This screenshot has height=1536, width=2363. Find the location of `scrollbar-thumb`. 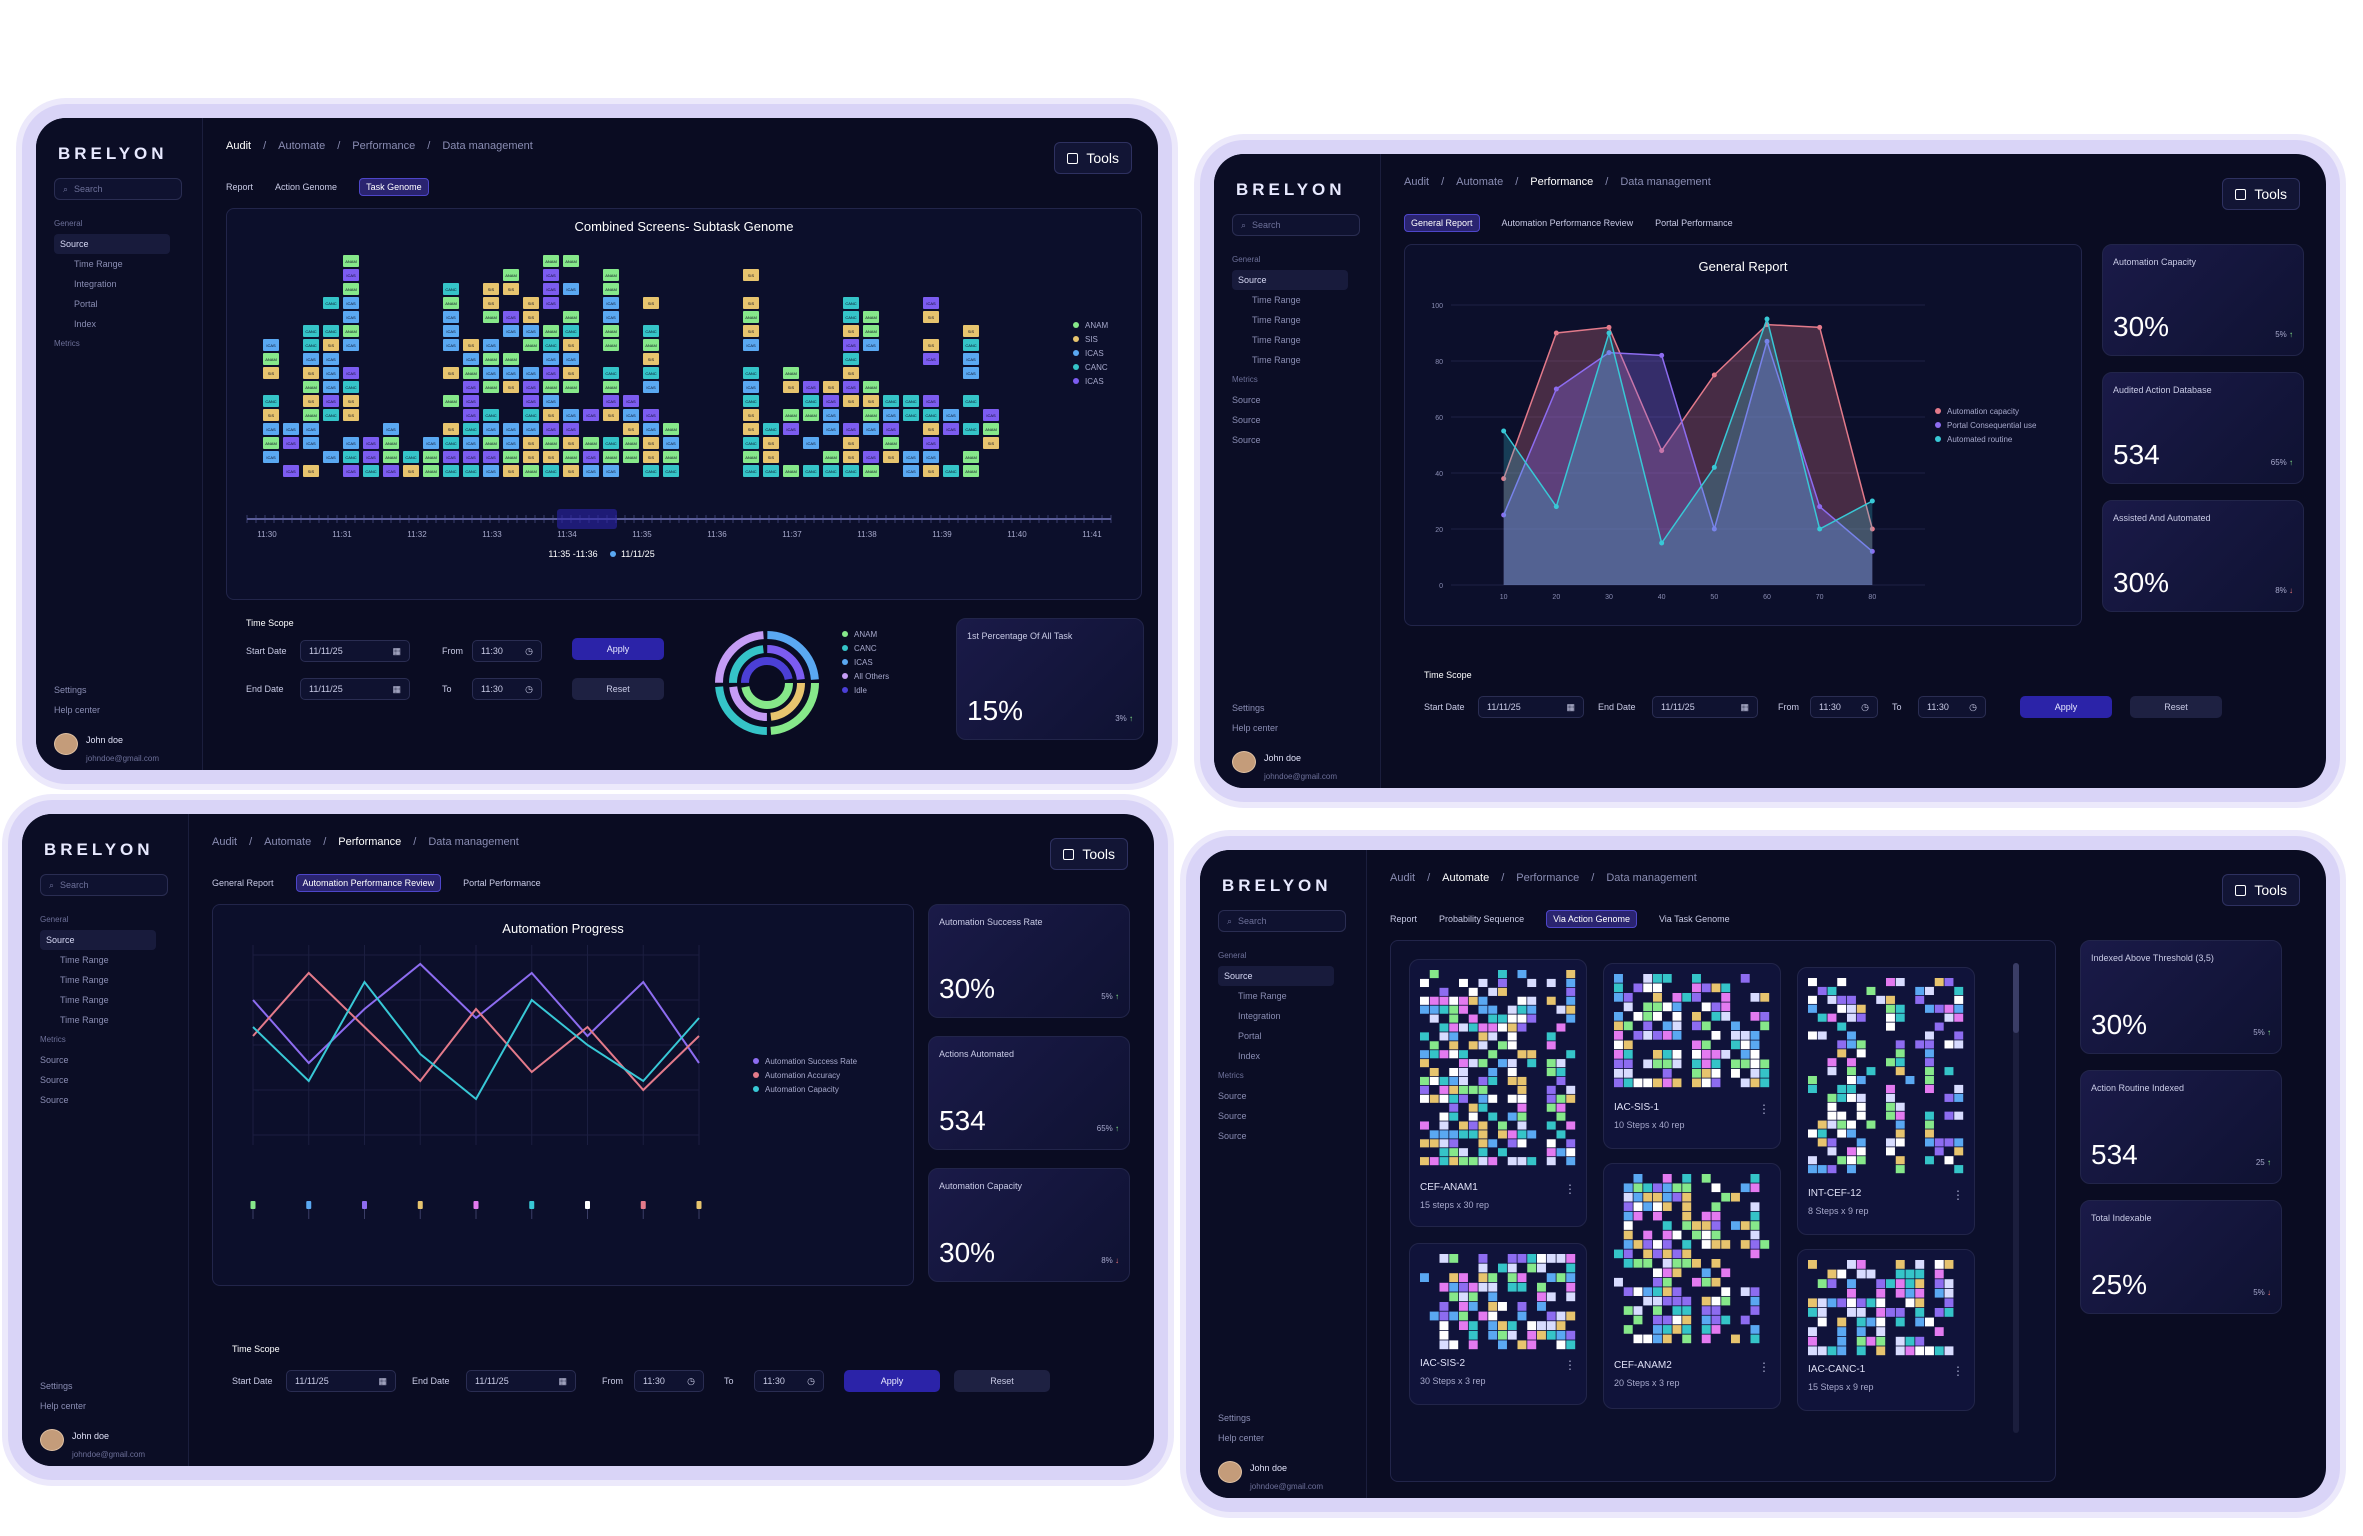

scrollbar-thumb is located at coordinates (2016, 998).